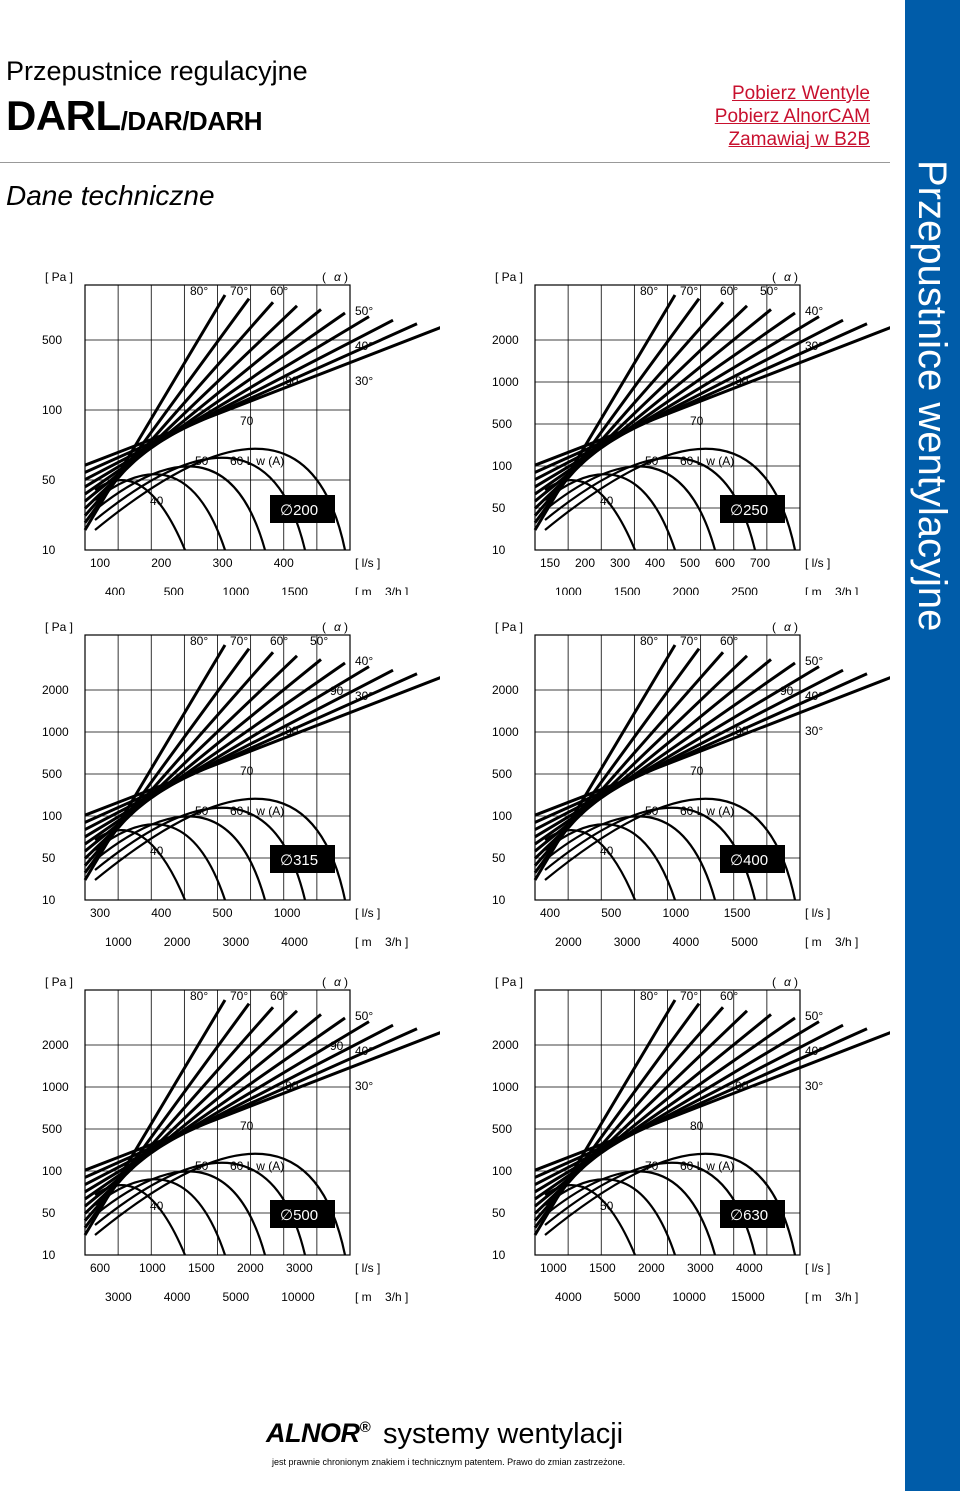  What do you see at coordinates (676, 913) in the screenshot?
I see `ls-tick-label: 1000` at bounding box center [676, 913].